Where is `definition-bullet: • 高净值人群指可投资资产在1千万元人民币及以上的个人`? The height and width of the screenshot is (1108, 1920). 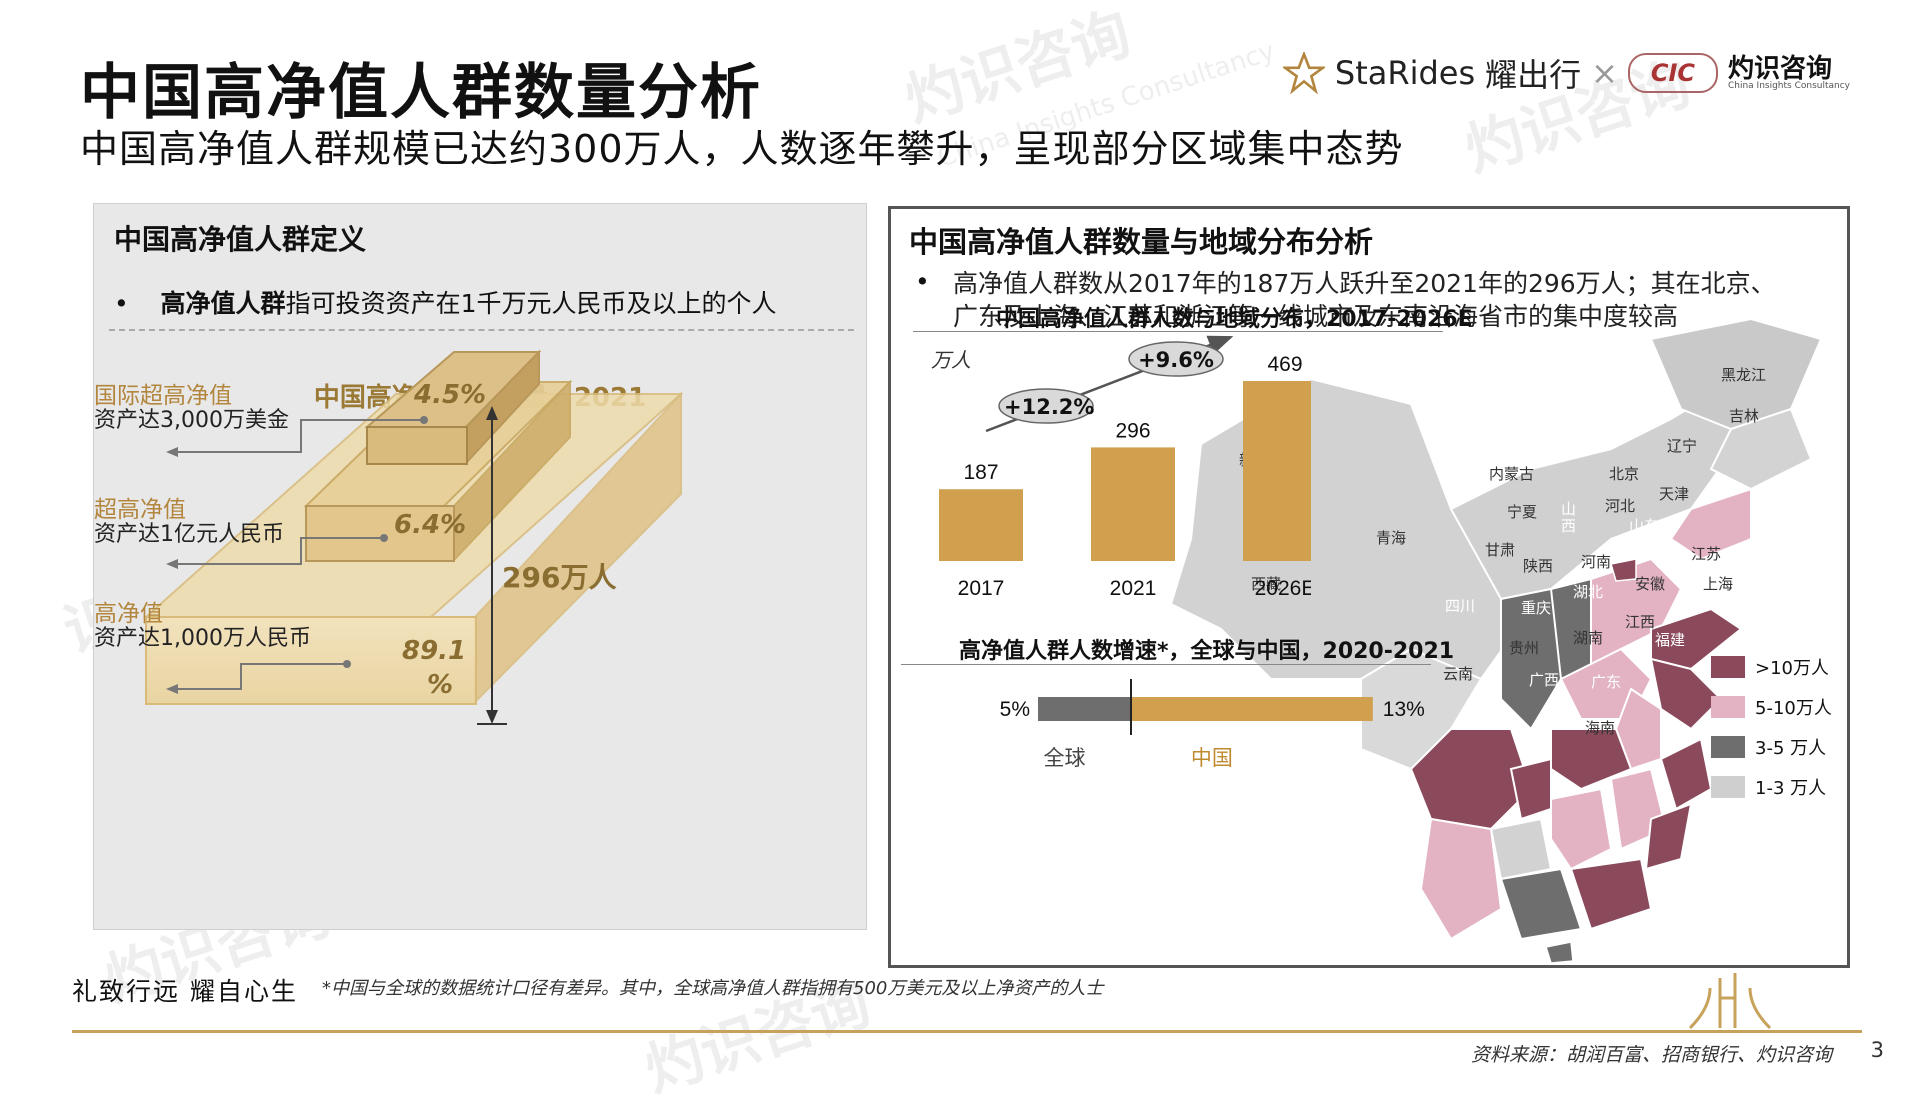 definition-bullet: • 高净值人群指可投资资产在1千万元人民币及以上的个人 is located at coordinates (445, 302).